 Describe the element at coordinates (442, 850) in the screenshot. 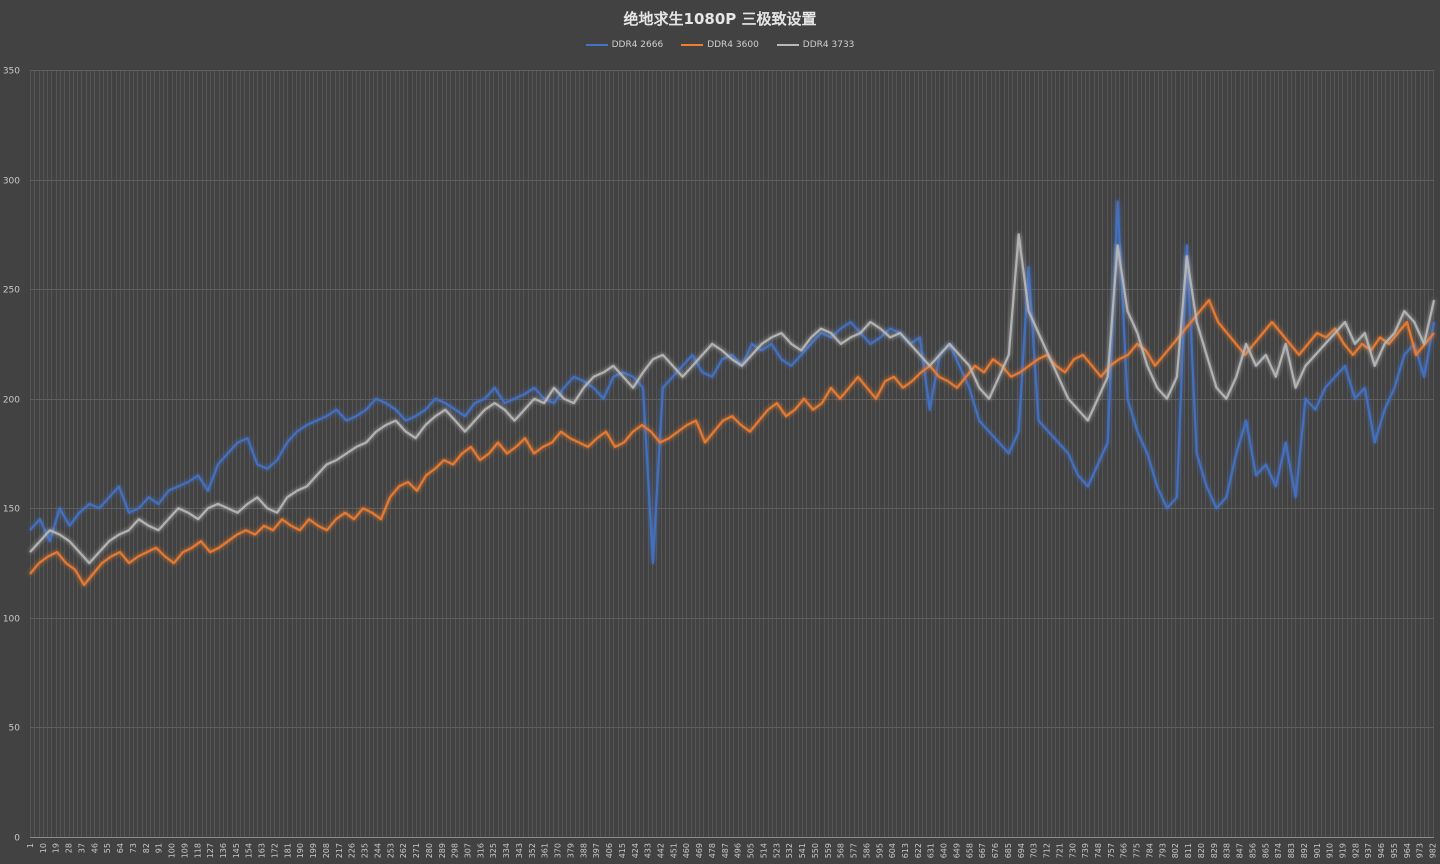

I see `x-tick-label: 289` at that location.